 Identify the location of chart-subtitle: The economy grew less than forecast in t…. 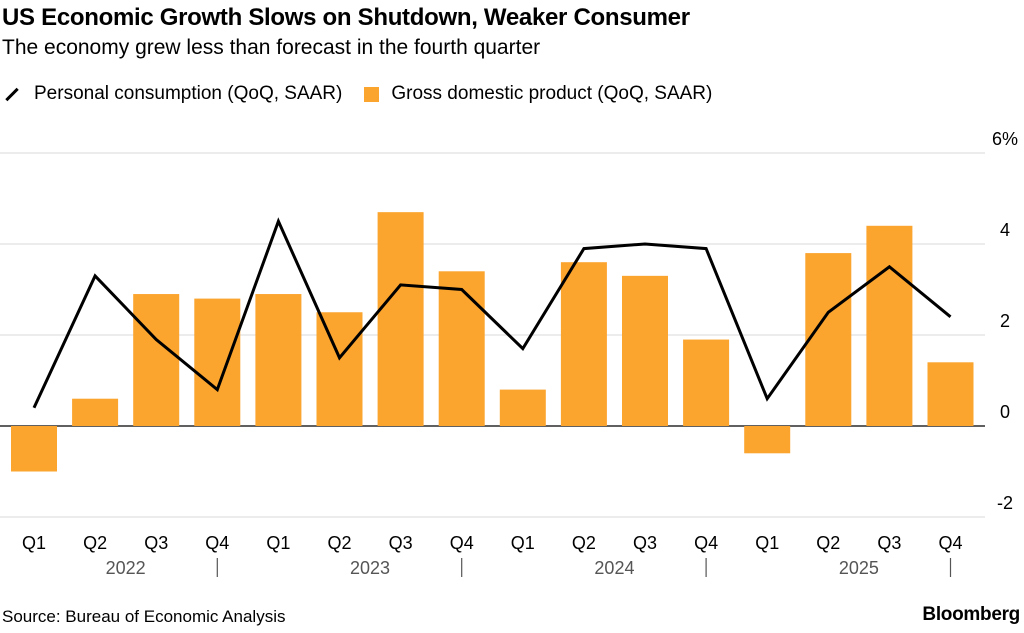
(271, 47).